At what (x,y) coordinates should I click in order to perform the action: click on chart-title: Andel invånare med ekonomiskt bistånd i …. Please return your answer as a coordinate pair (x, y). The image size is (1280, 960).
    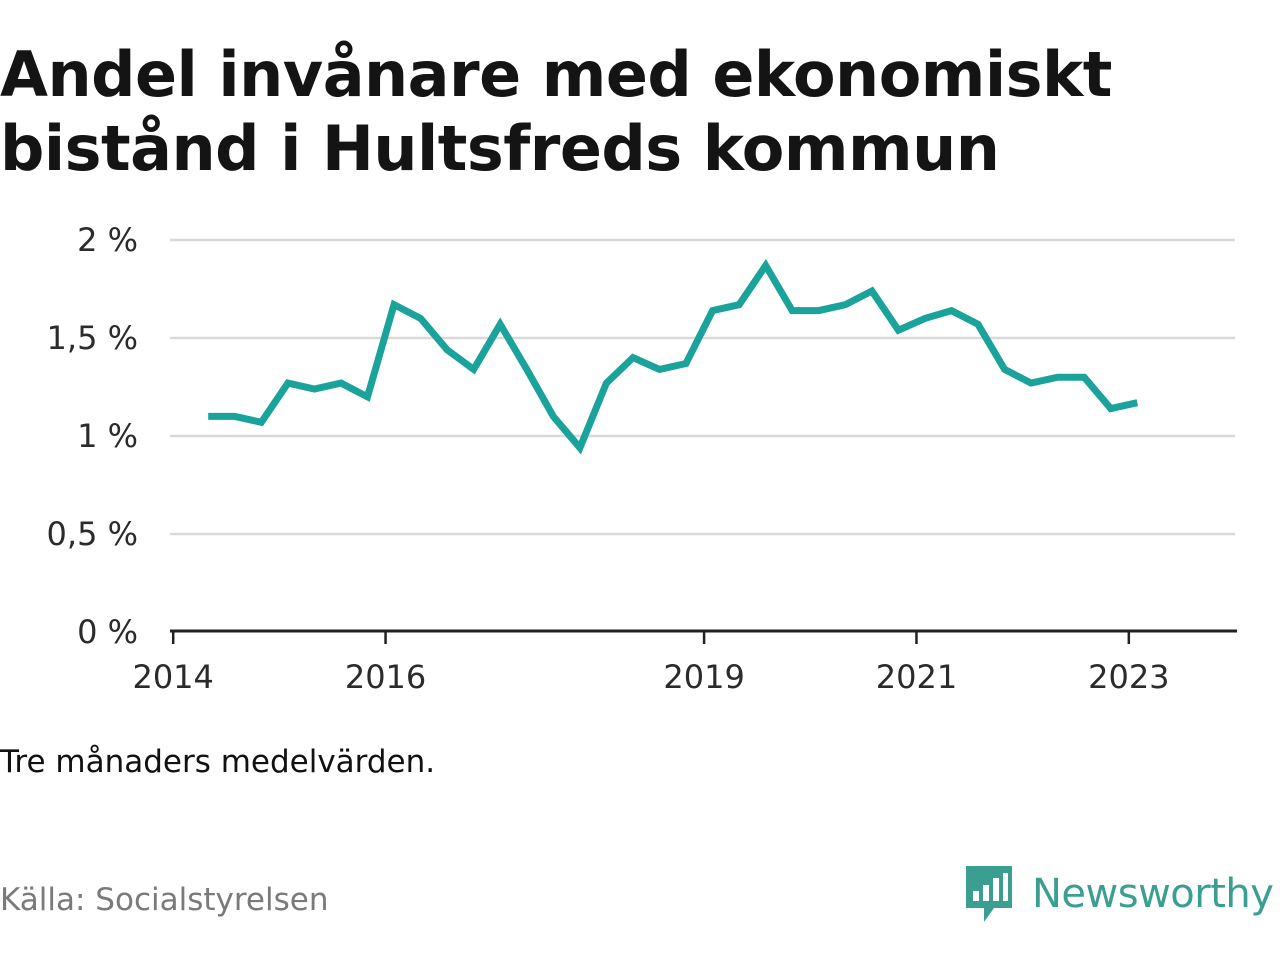
    Looking at the image, I should click on (556, 112).